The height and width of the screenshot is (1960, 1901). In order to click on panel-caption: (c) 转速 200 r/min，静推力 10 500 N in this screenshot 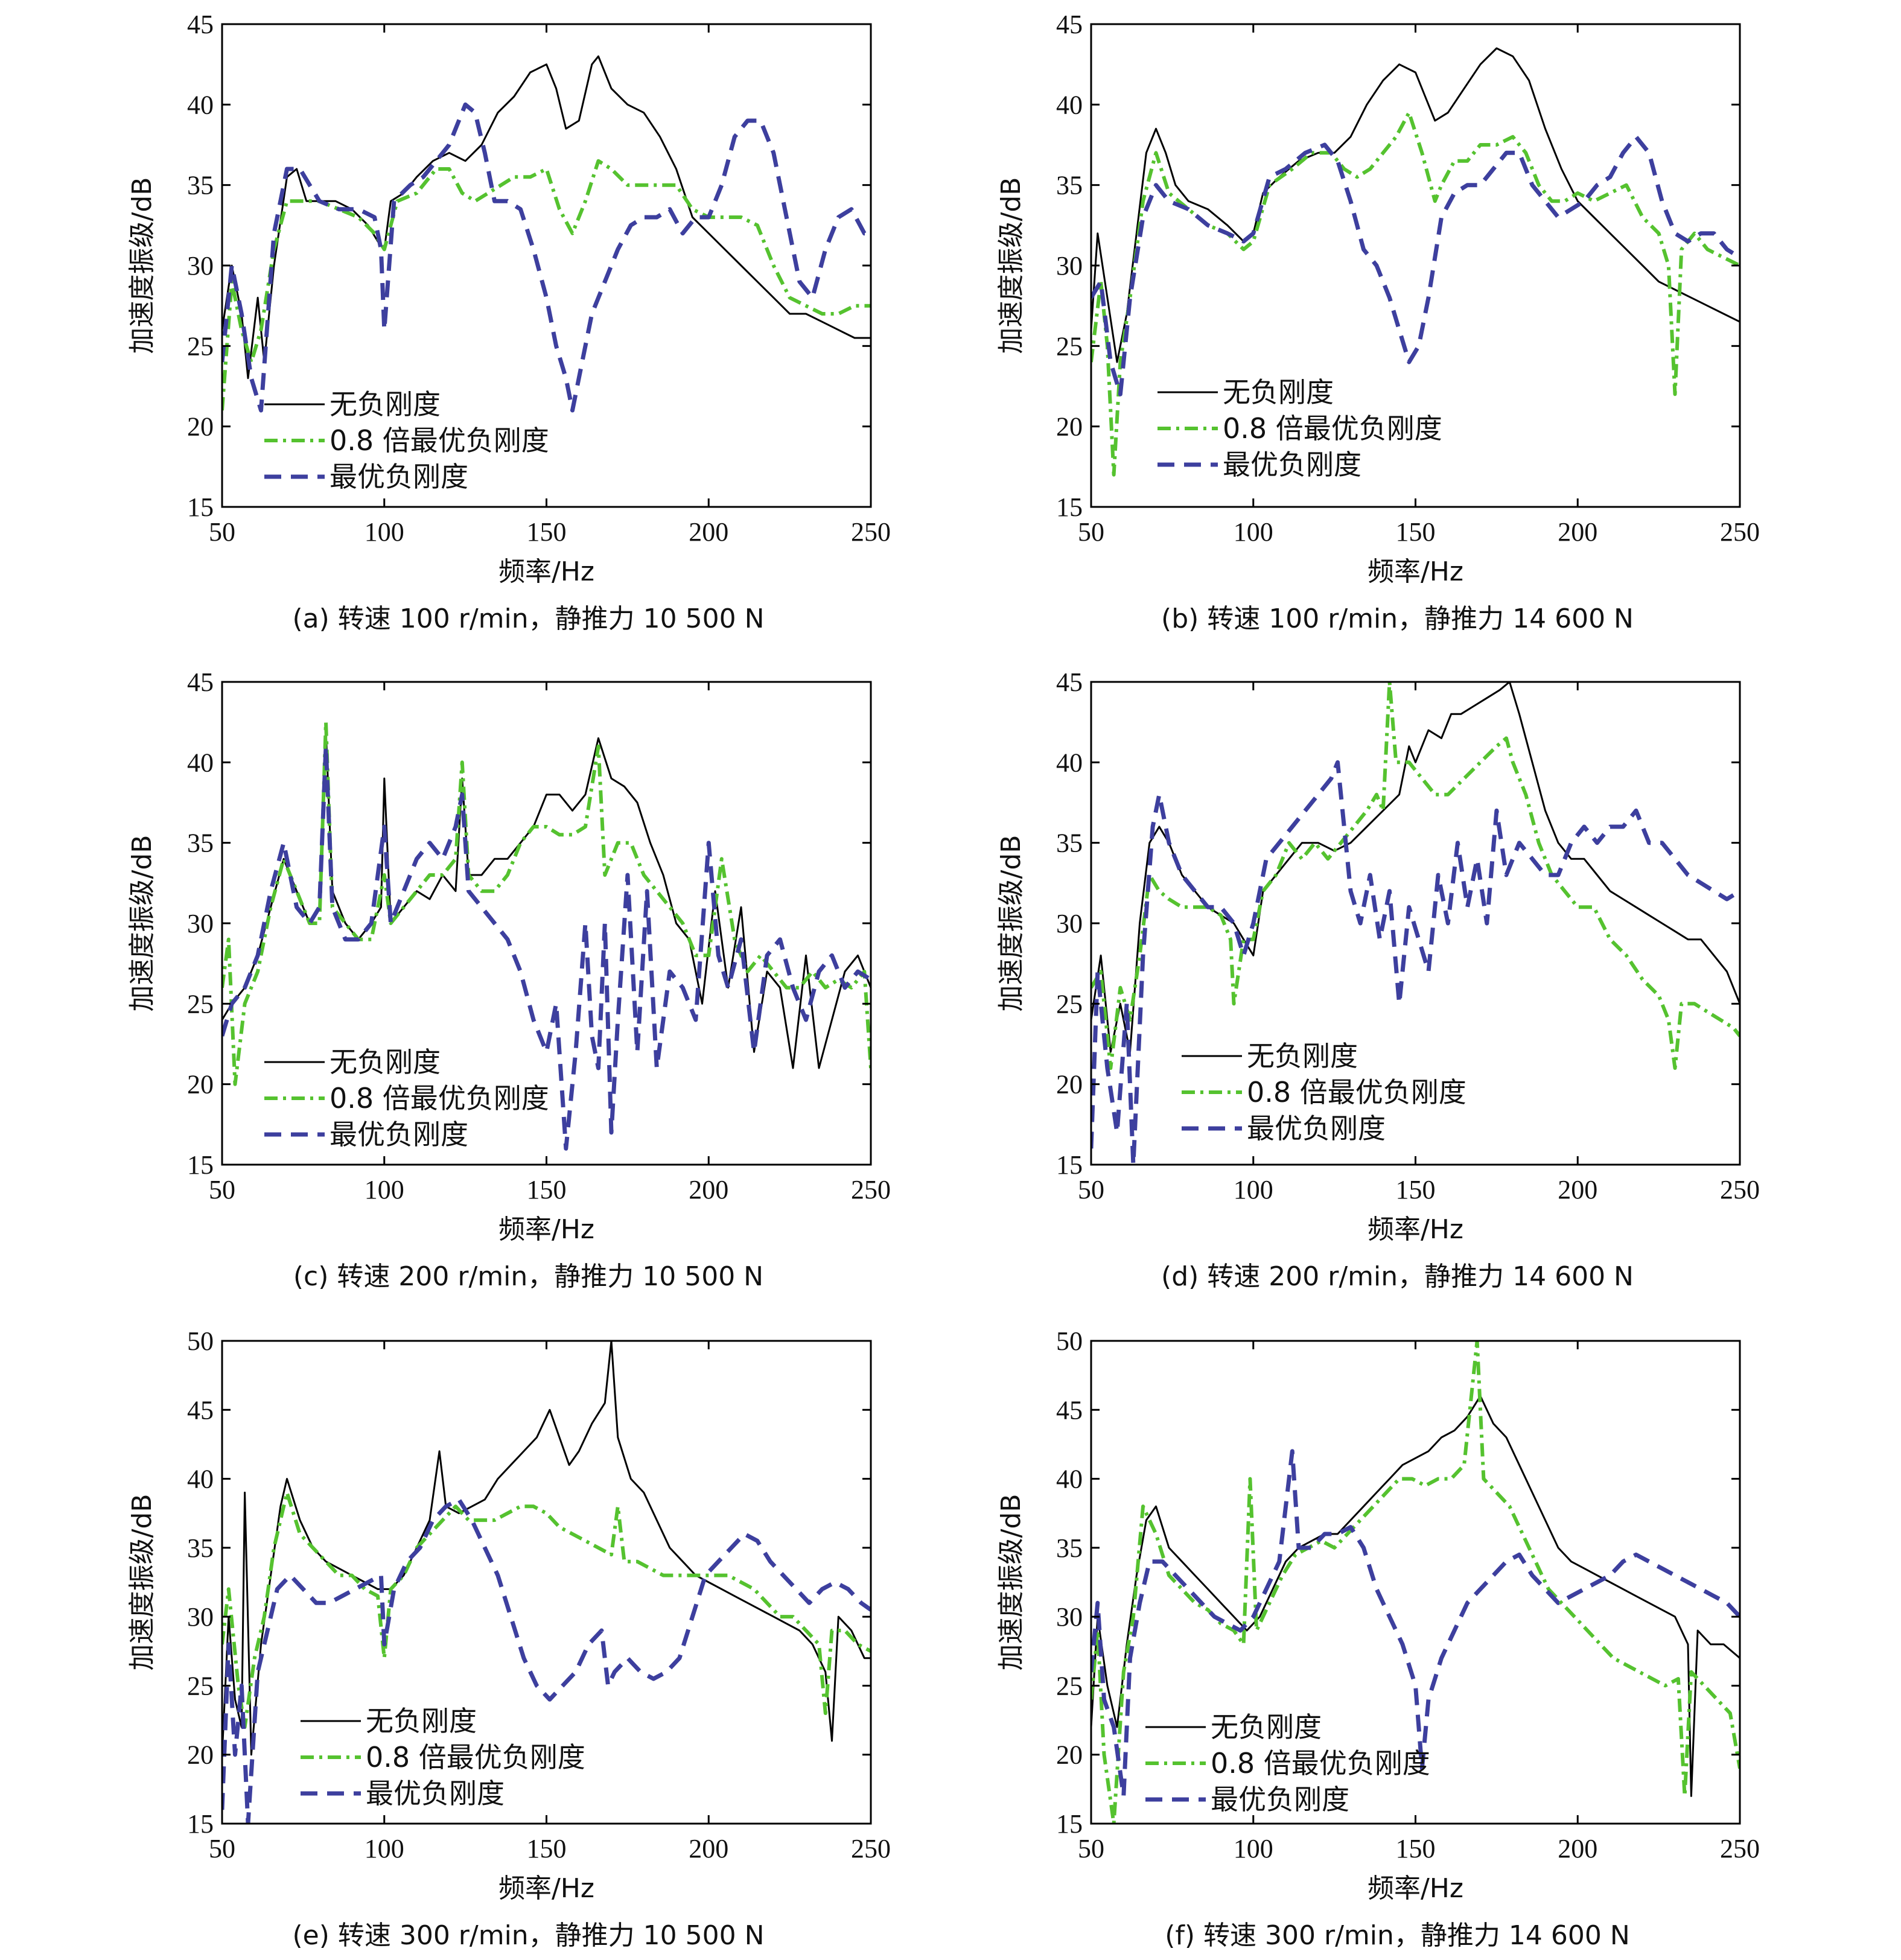, I will do `click(528, 1276)`.